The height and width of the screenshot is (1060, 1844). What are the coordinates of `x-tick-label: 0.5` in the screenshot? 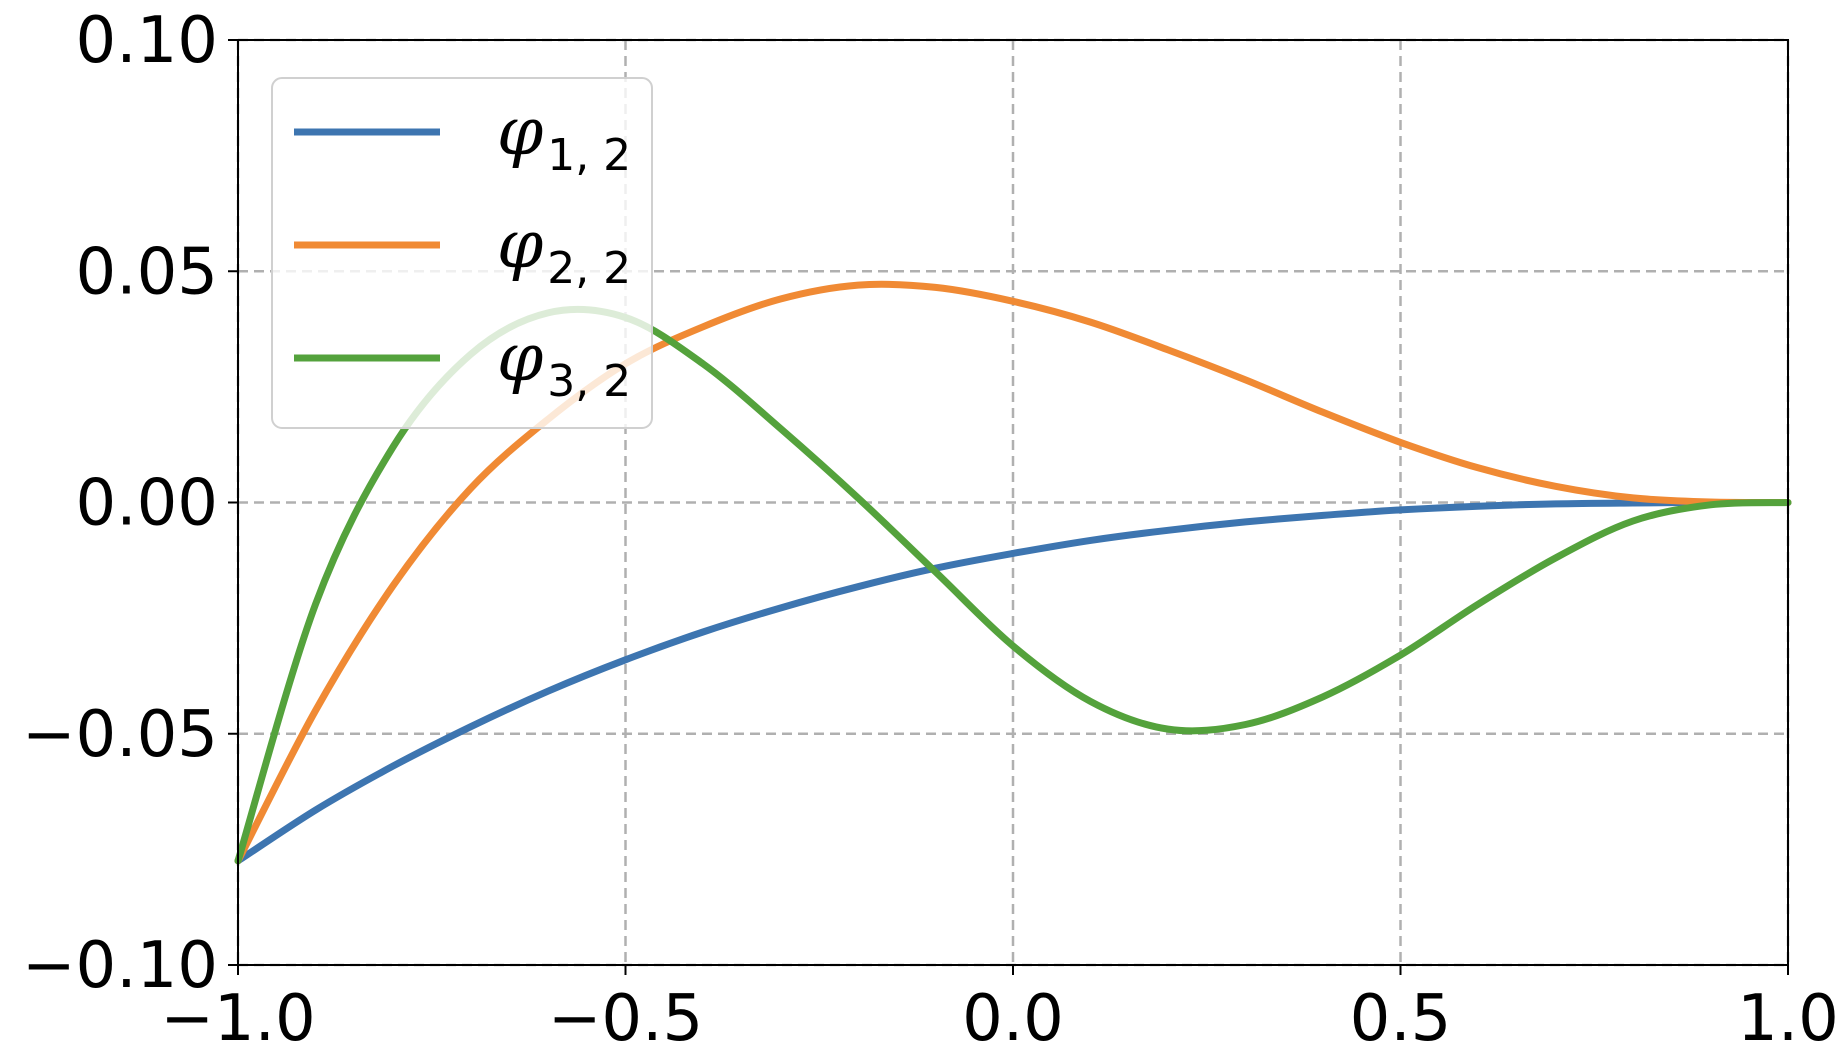 It's located at (1401, 1019).